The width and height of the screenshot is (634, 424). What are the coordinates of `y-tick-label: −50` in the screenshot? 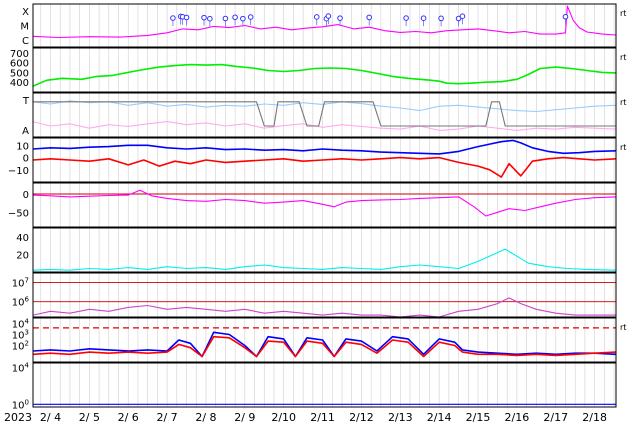 It's located at (18, 213).